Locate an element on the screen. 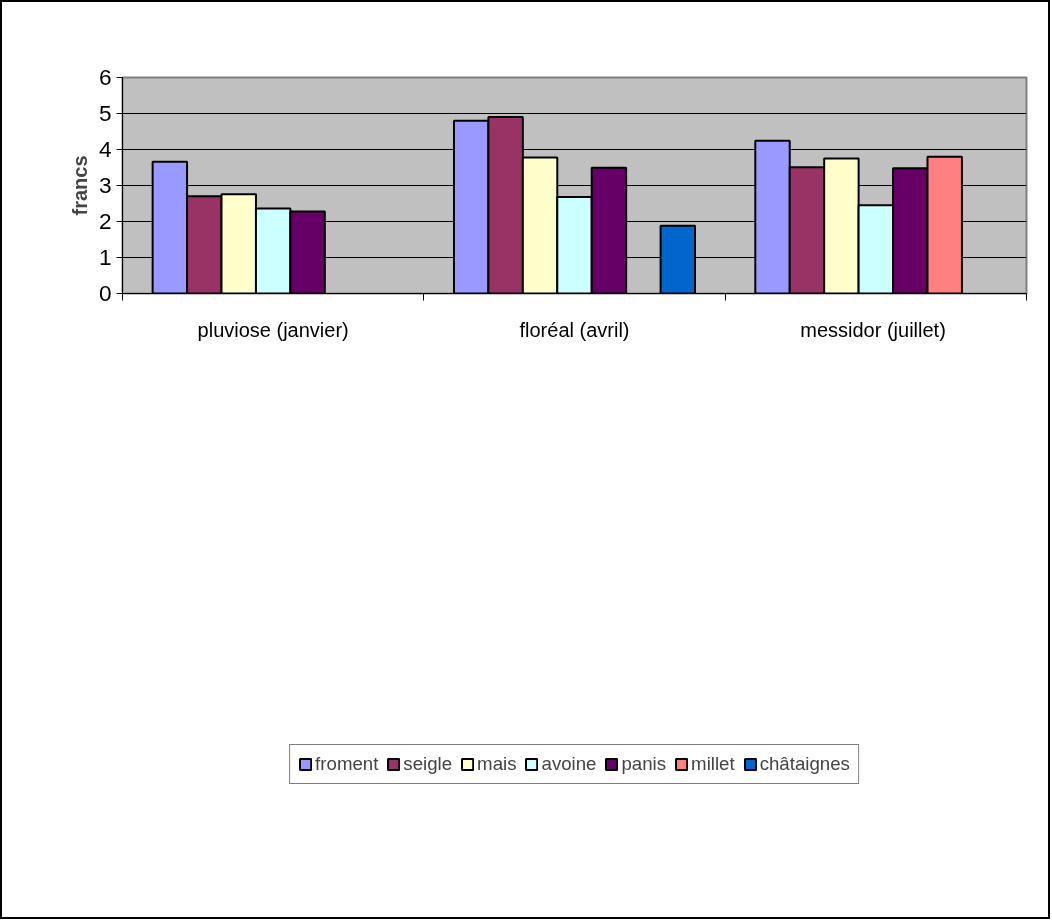  y-tick-label: 1 is located at coordinates (105, 257).